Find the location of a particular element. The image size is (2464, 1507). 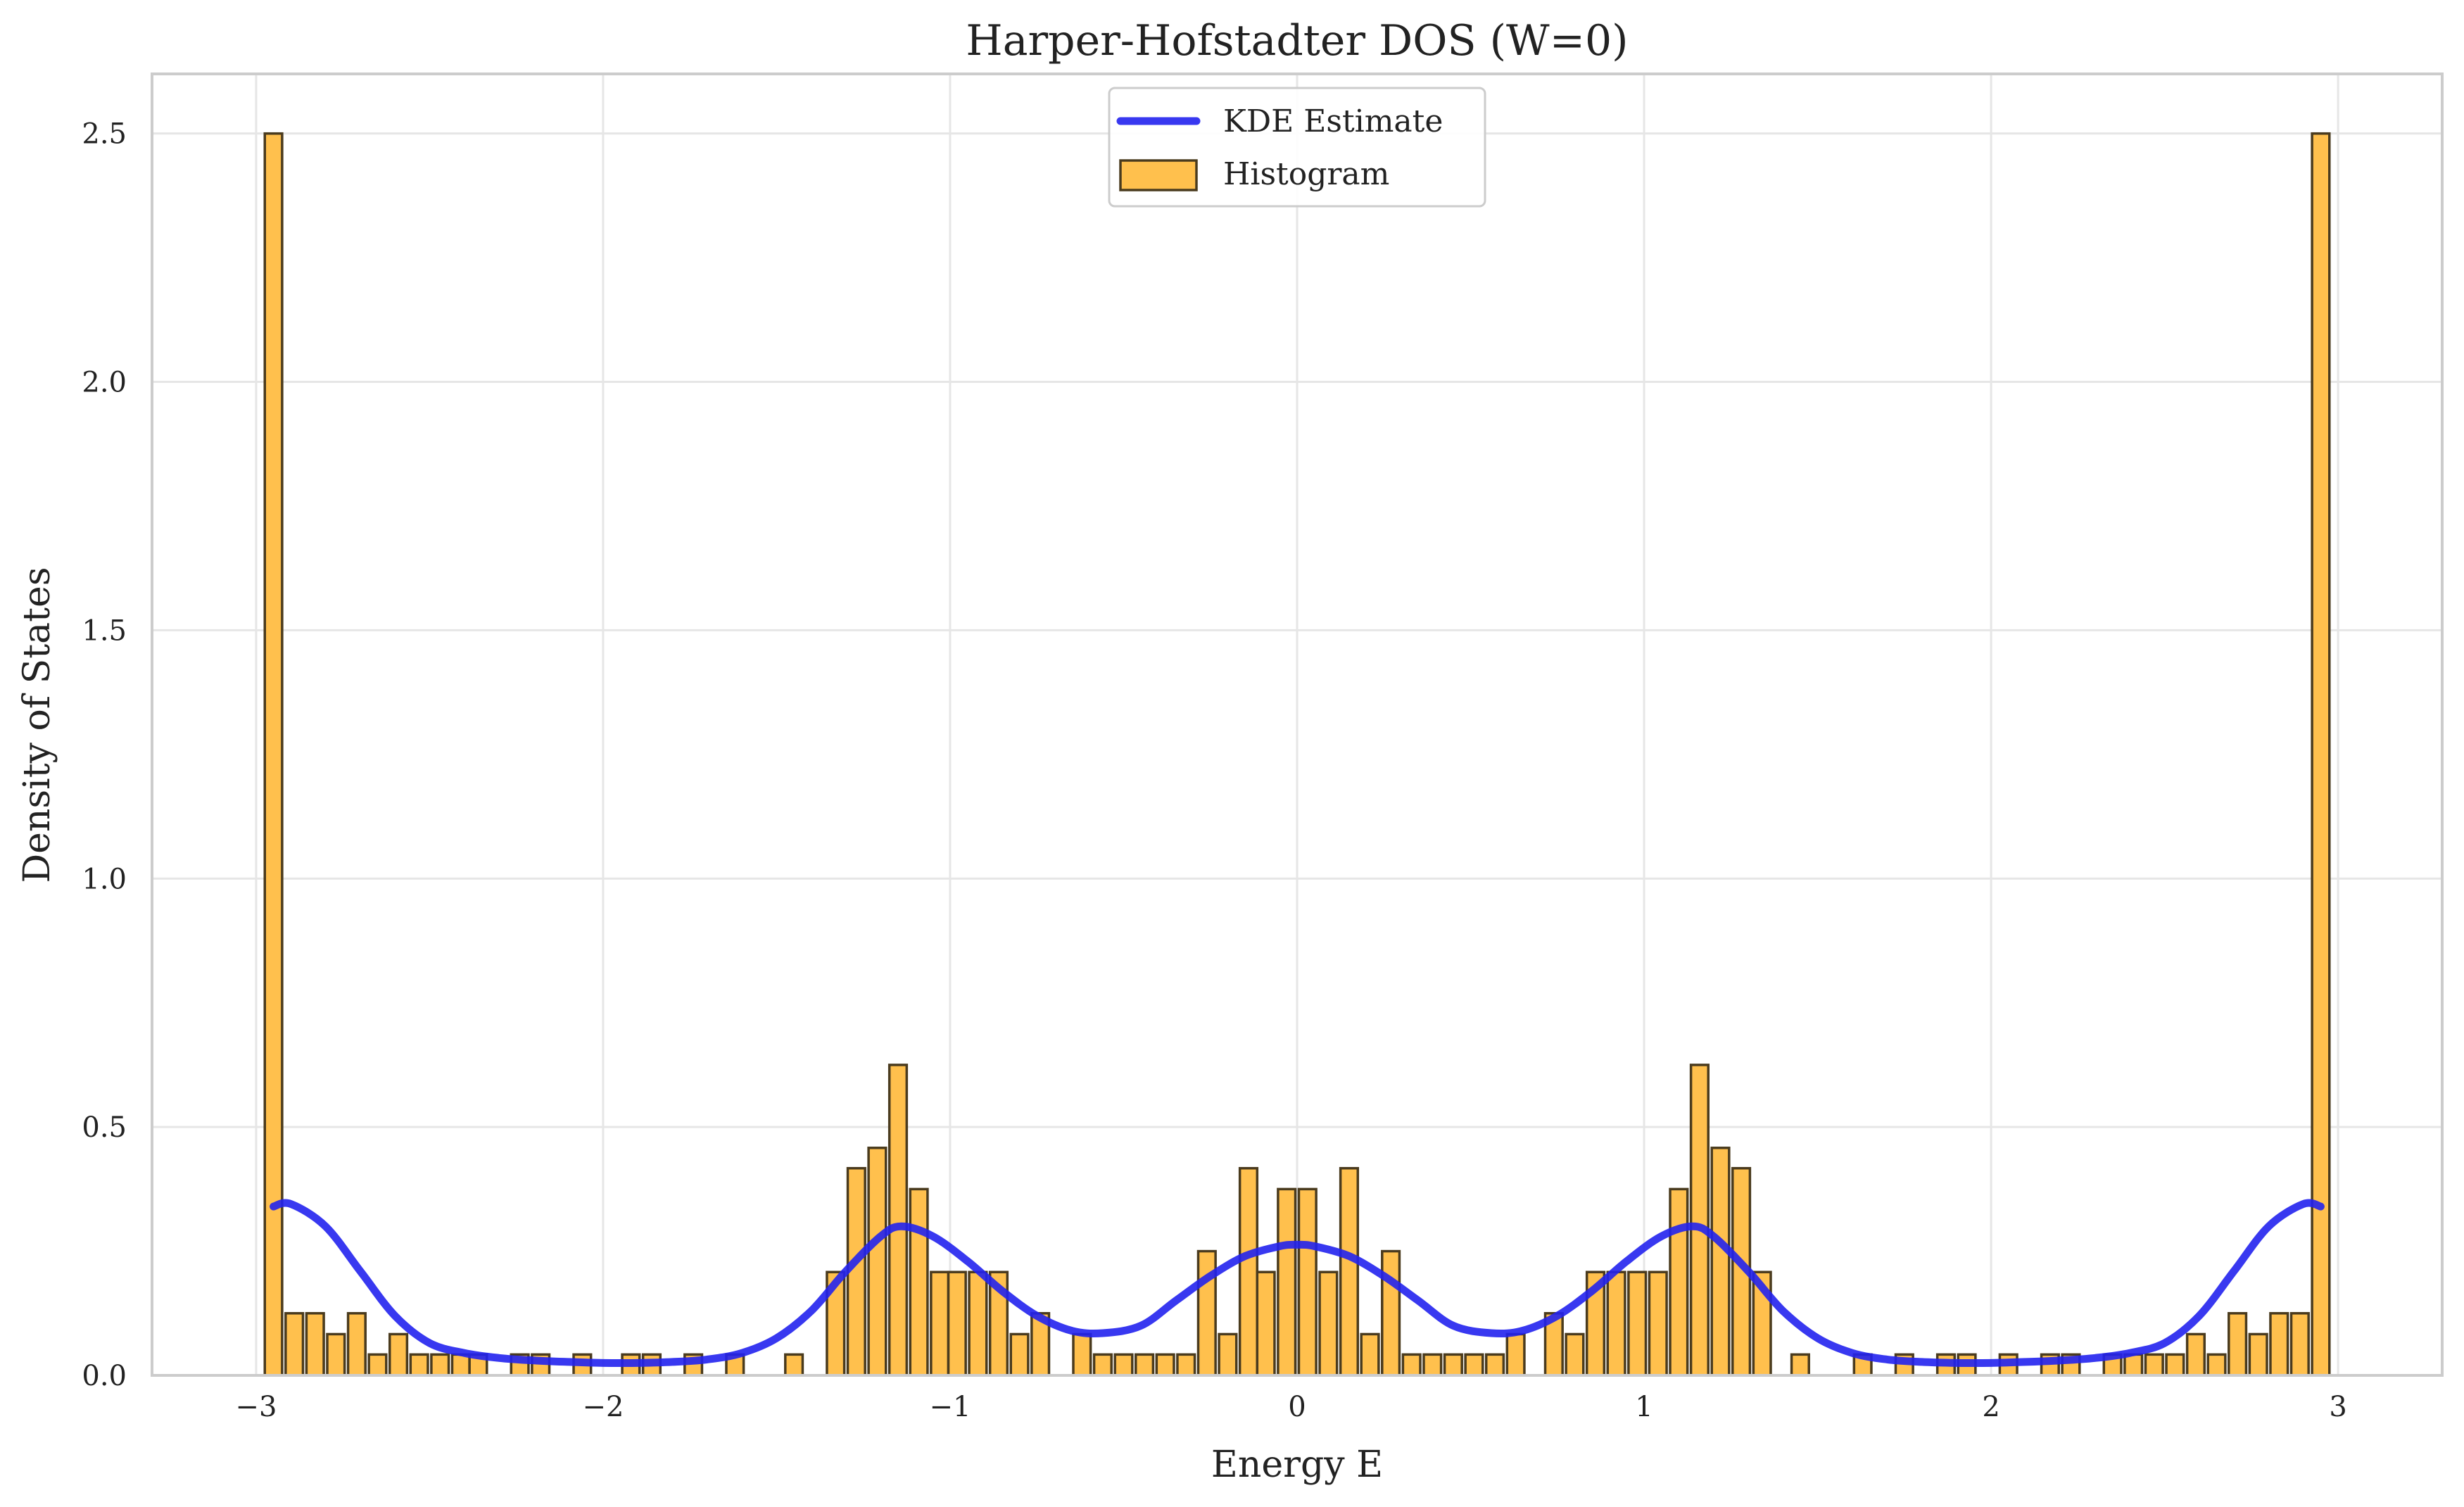

legend-histogram-swatch is located at coordinates (1158, 175).